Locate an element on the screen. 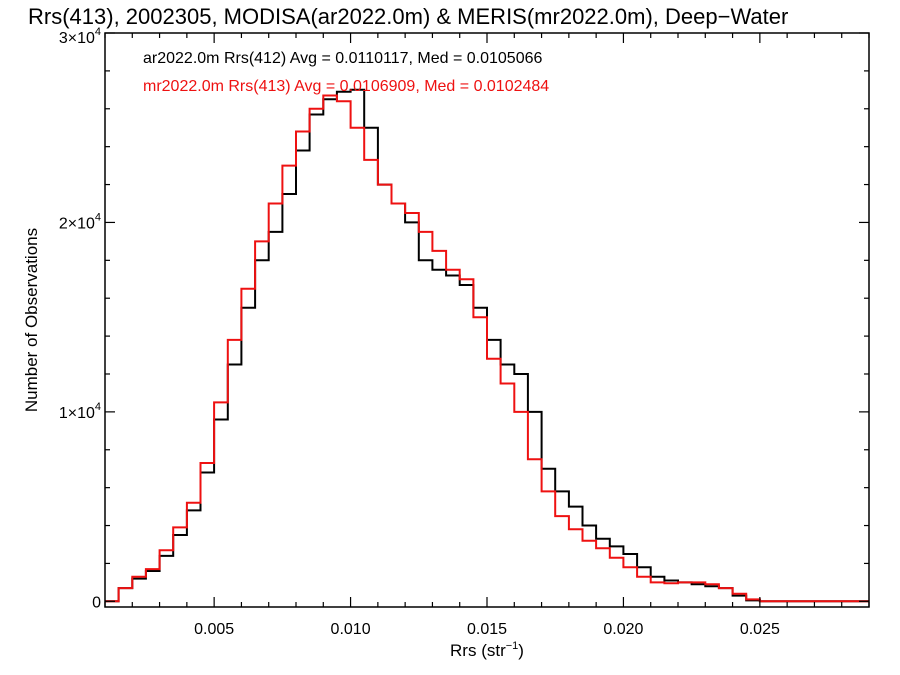 Image resolution: width=900 pixels, height=675 pixels. y-tick-label-base: 1×10 is located at coordinates (77, 413).